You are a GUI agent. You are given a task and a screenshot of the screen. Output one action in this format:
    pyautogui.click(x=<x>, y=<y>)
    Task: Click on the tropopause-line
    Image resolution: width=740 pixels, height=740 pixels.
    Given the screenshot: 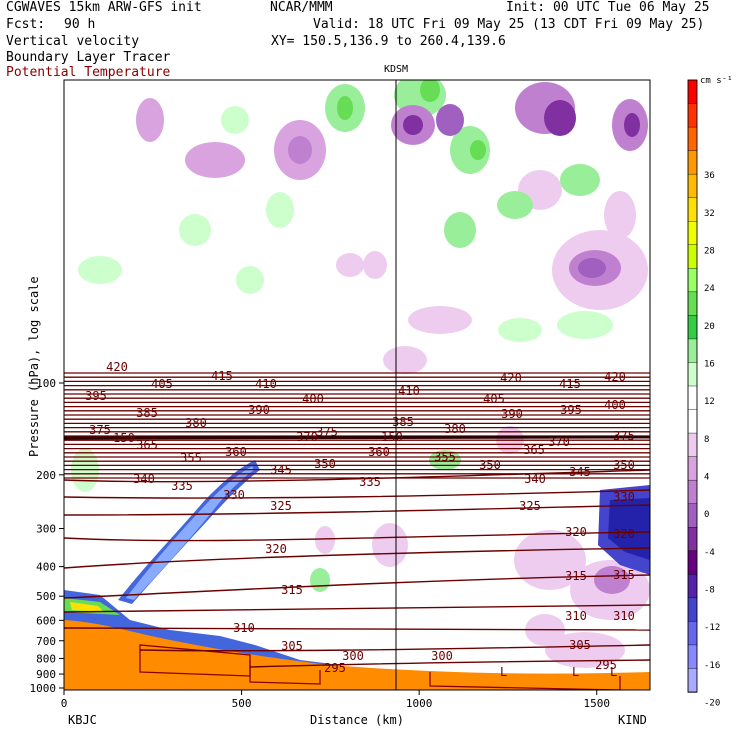 What is the action you would take?
    pyautogui.click(x=357, y=437)
    